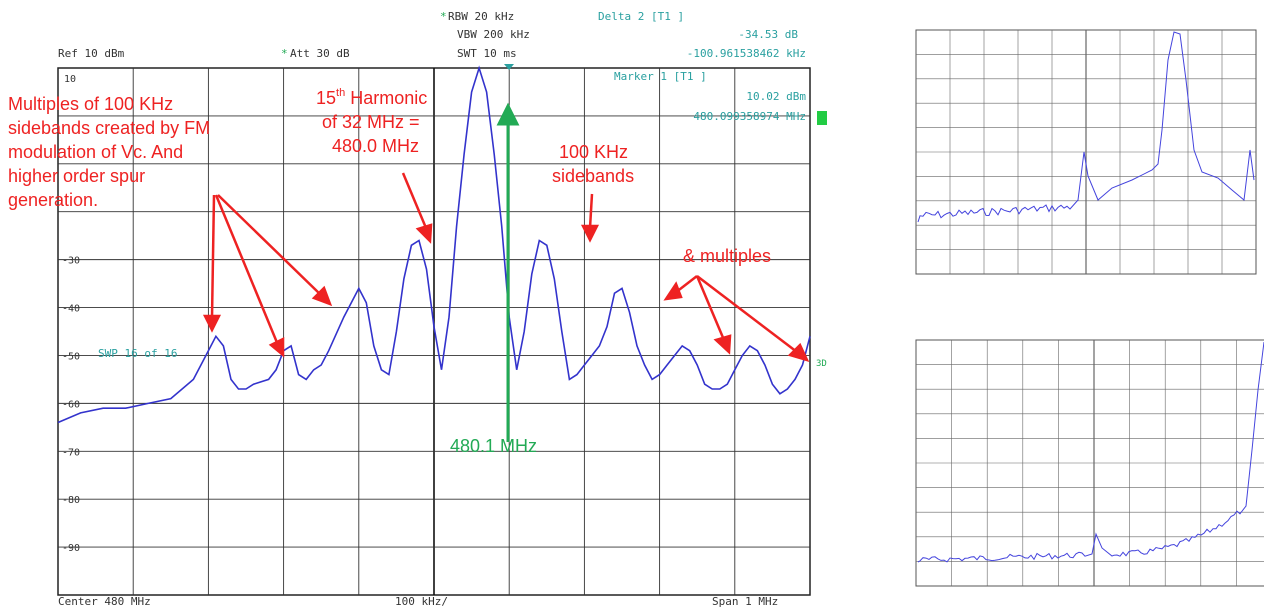 The height and width of the screenshot is (612, 1270). What do you see at coordinates (776, 96) in the screenshot?
I see `marker-dbm: 10.02 dBm` at bounding box center [776, 96].